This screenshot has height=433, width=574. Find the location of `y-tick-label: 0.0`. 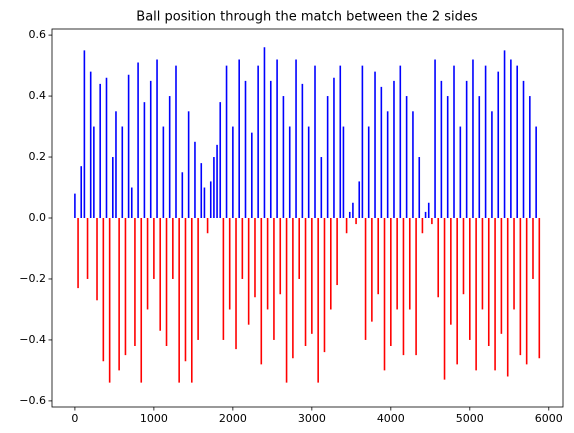

y-tick-label: 0.0 is located at coordinates (38, 217).